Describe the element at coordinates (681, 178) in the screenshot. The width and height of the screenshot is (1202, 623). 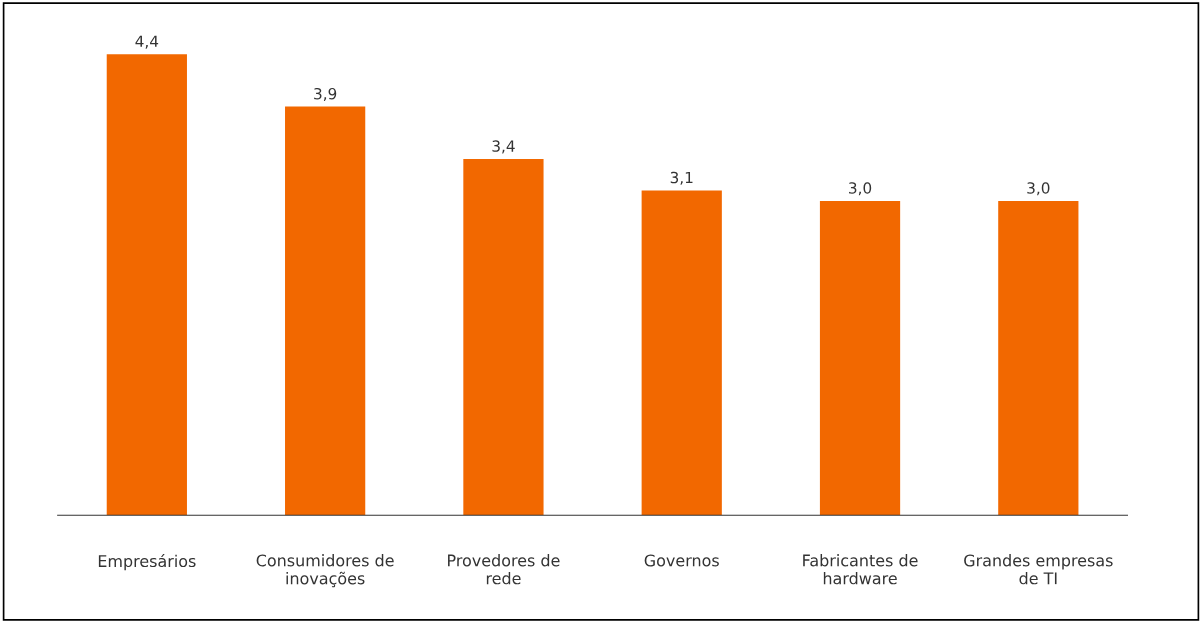
I see `data-label: 3,1` at that location.